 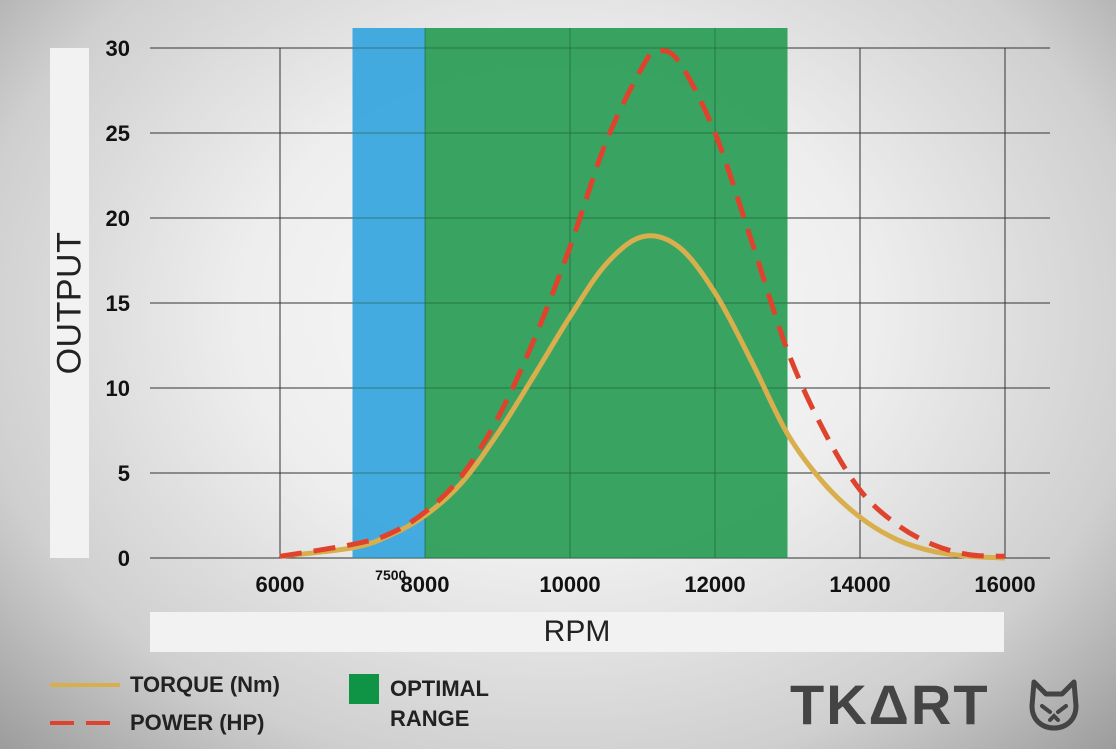 What do you see at coordinates (1054, 706) in the screenshot?
I see `cat-head-icon` at bounding box center [1054, 706].